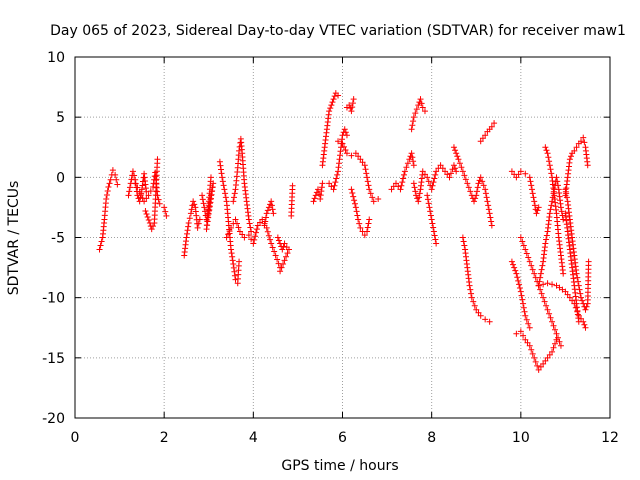  Describe the element at coordinates (521, 438) in the screenshot. I see `x-tick-label: 10` at that location.